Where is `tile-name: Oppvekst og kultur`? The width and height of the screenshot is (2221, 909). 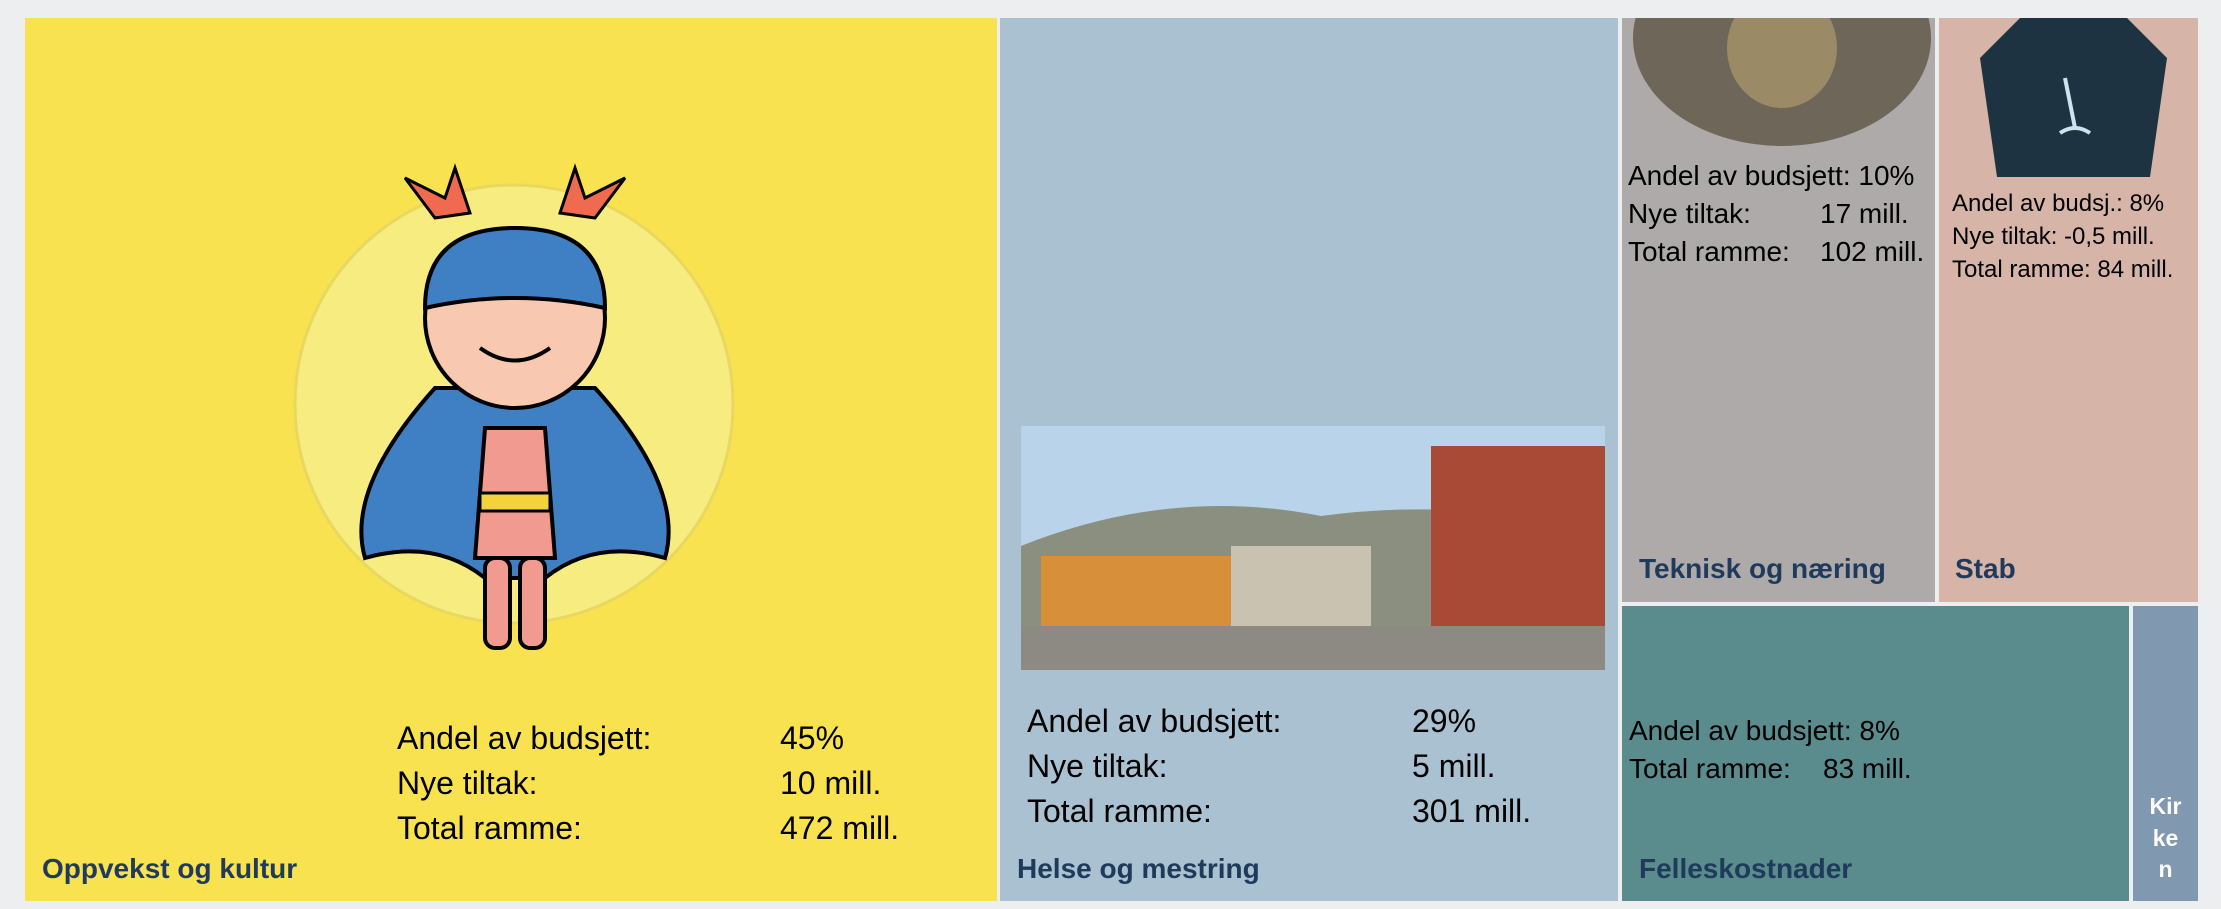
tile-name: Oppvekst og kultur is located at coordinates (170, 868).